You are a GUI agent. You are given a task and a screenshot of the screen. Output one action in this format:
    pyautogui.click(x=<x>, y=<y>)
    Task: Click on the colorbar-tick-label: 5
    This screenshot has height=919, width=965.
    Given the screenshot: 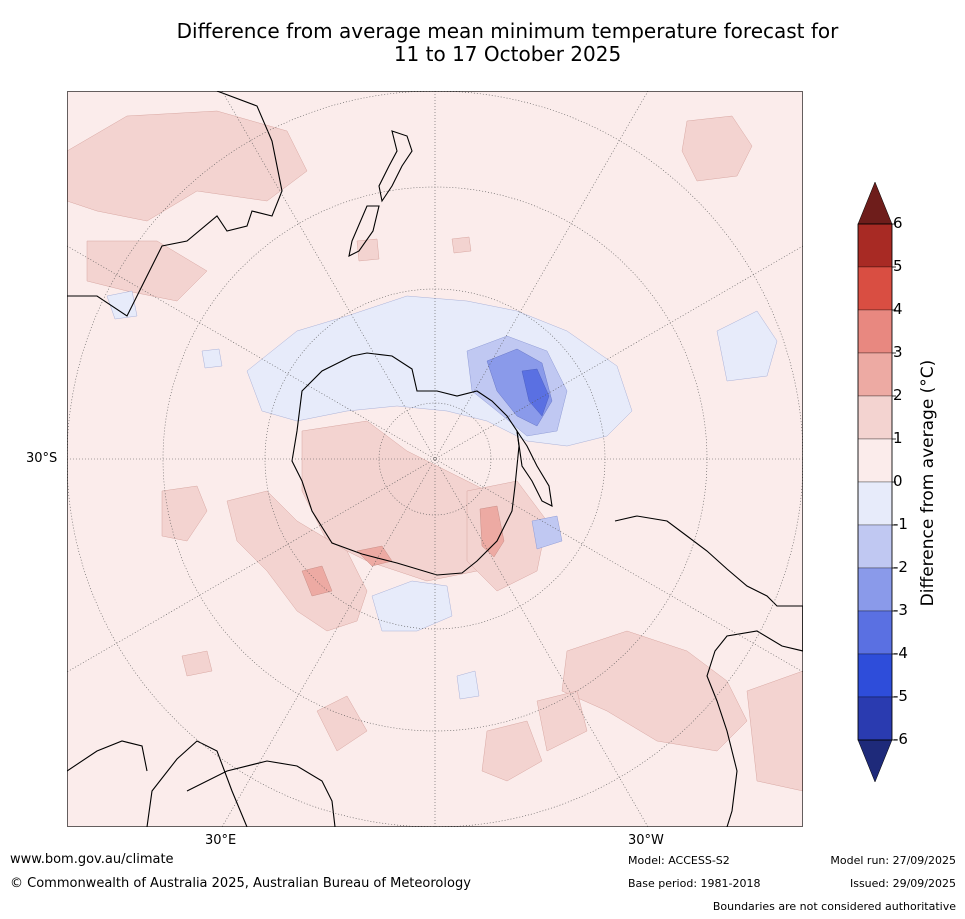 What is the action you would take?
    pyautogui.click(x=898, y=266)
    